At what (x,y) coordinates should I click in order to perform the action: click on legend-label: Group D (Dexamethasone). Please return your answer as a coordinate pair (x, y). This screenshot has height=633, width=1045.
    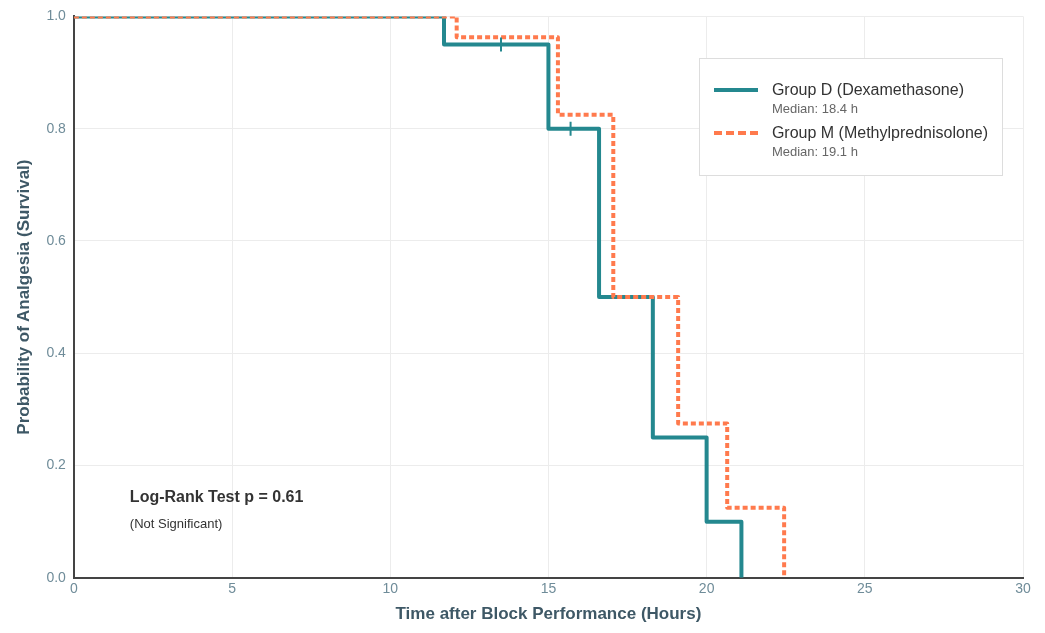
    Looking at the image, I should click on (867, 90).